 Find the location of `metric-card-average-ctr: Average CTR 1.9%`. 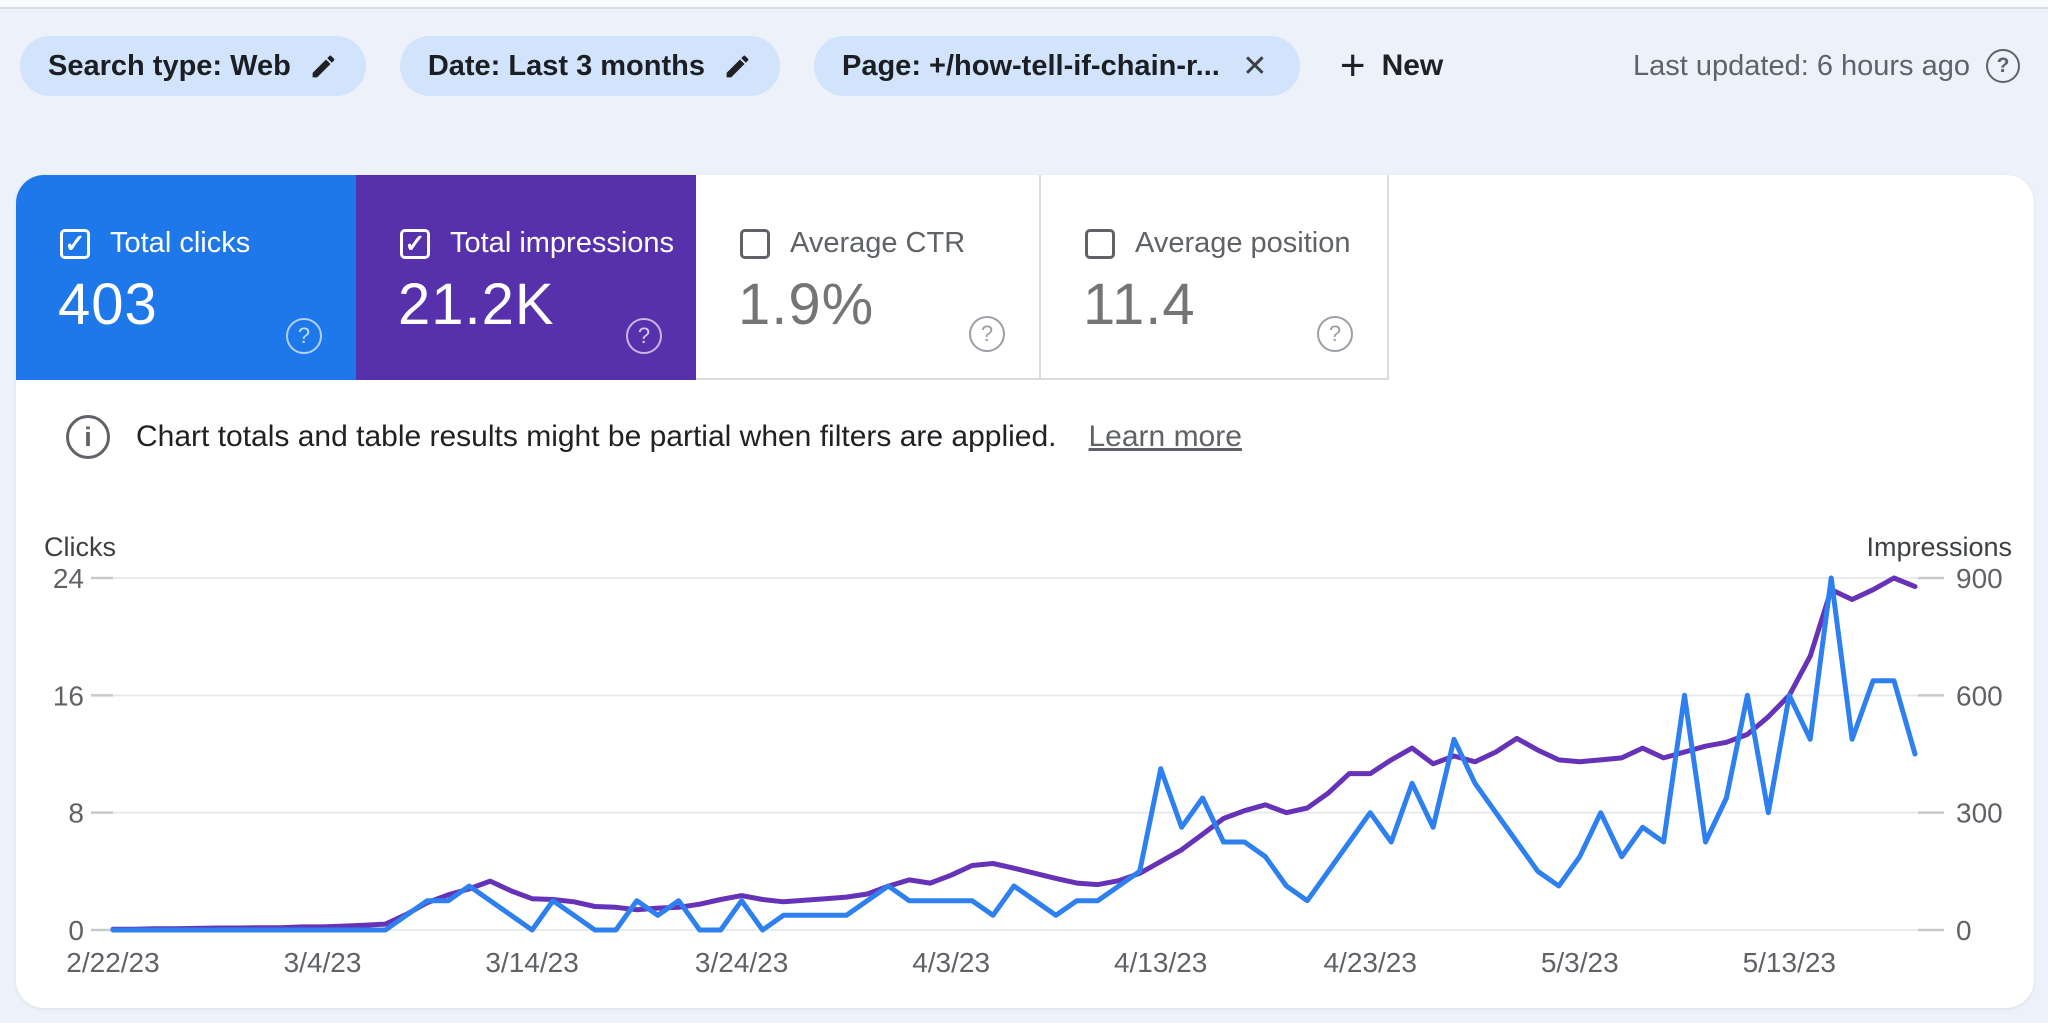

metric-card-average-ctr: Average CTR 1.9% is located at coordinates (868, 277).